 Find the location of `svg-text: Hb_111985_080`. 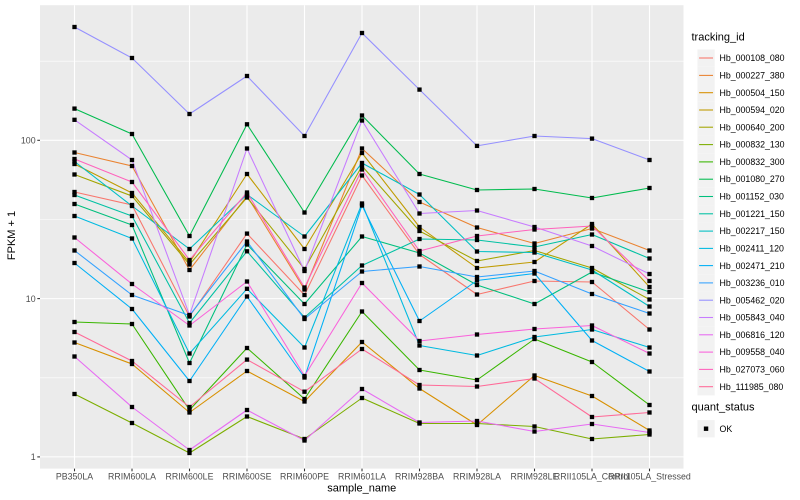

svg-text: Hb_111985_080 is located at coordinates (752, 387).